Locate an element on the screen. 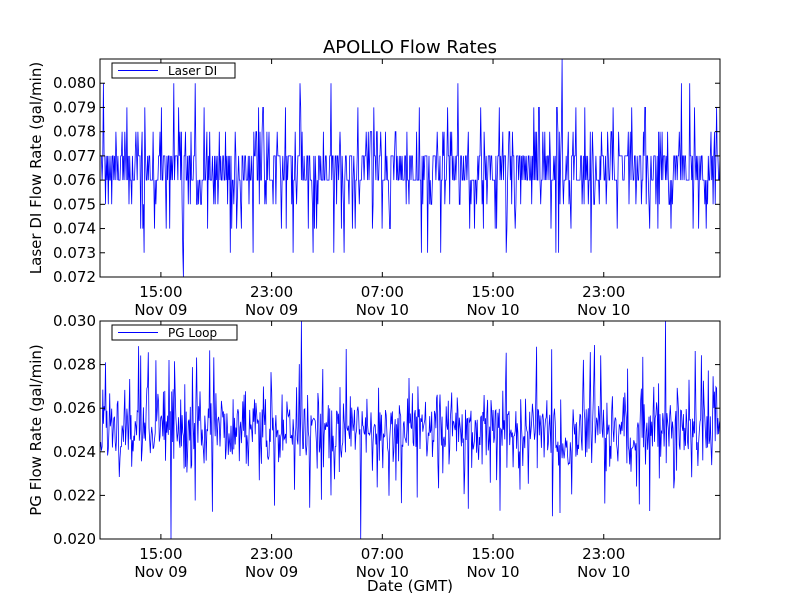  y-tick-label: 0.024 is located at coordinates (74, 452).